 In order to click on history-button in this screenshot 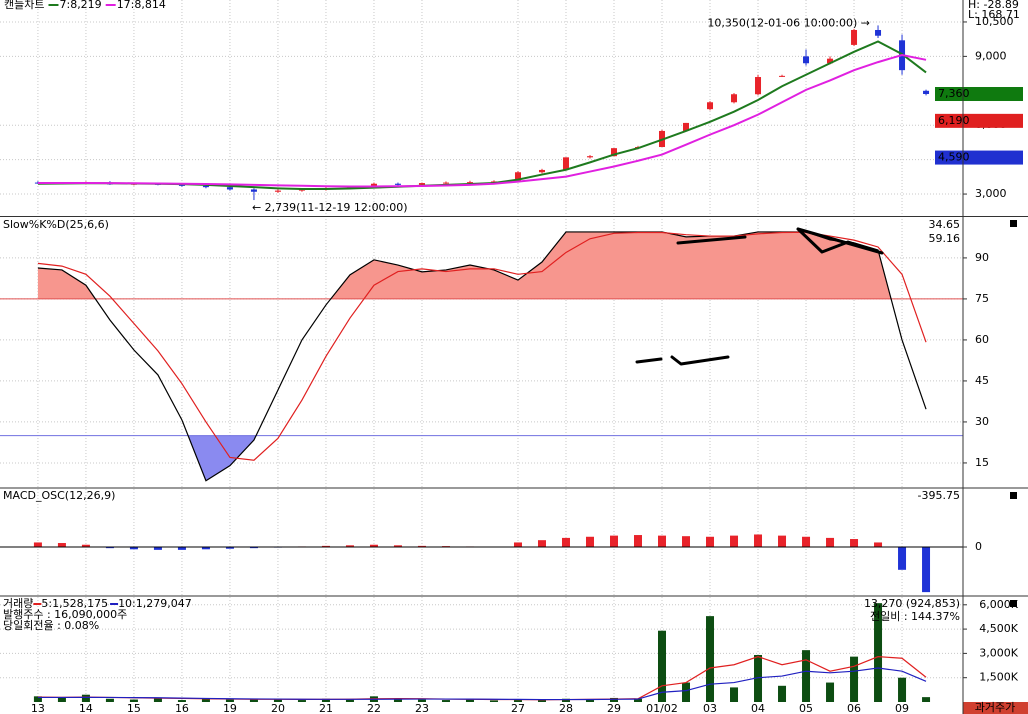, I will do `click(995, 708)`.